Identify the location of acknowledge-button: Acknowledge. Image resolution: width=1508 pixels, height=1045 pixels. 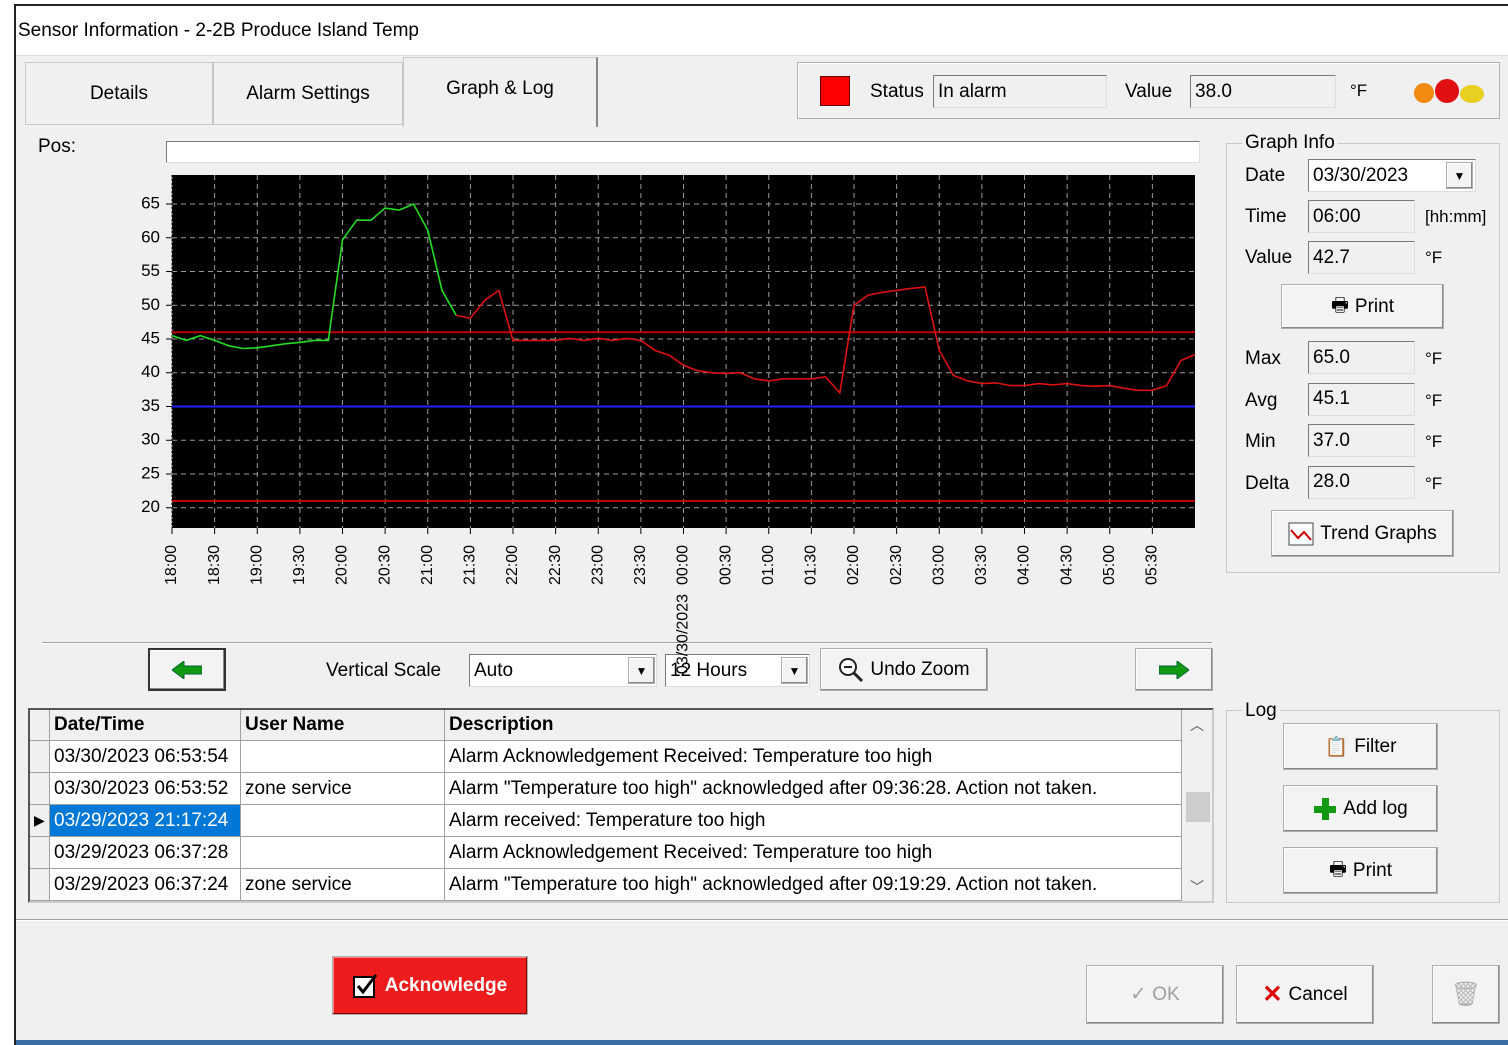
(430, 985).